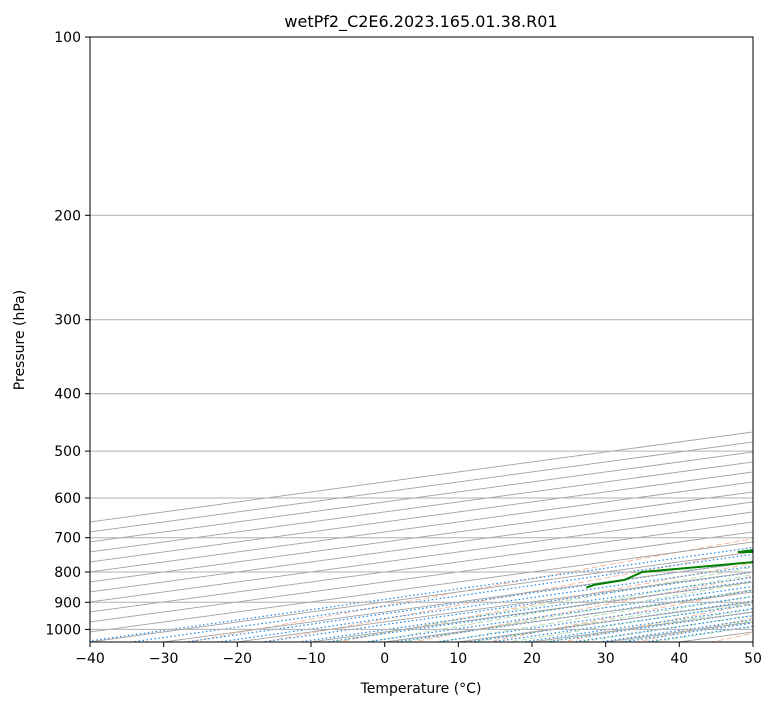  What do you see at coordinates (67, 334) in the screenshot?
I see `y-axis: 100 200 300 400 500 600 700 800 900 1000` at bounding box center [67, 334].